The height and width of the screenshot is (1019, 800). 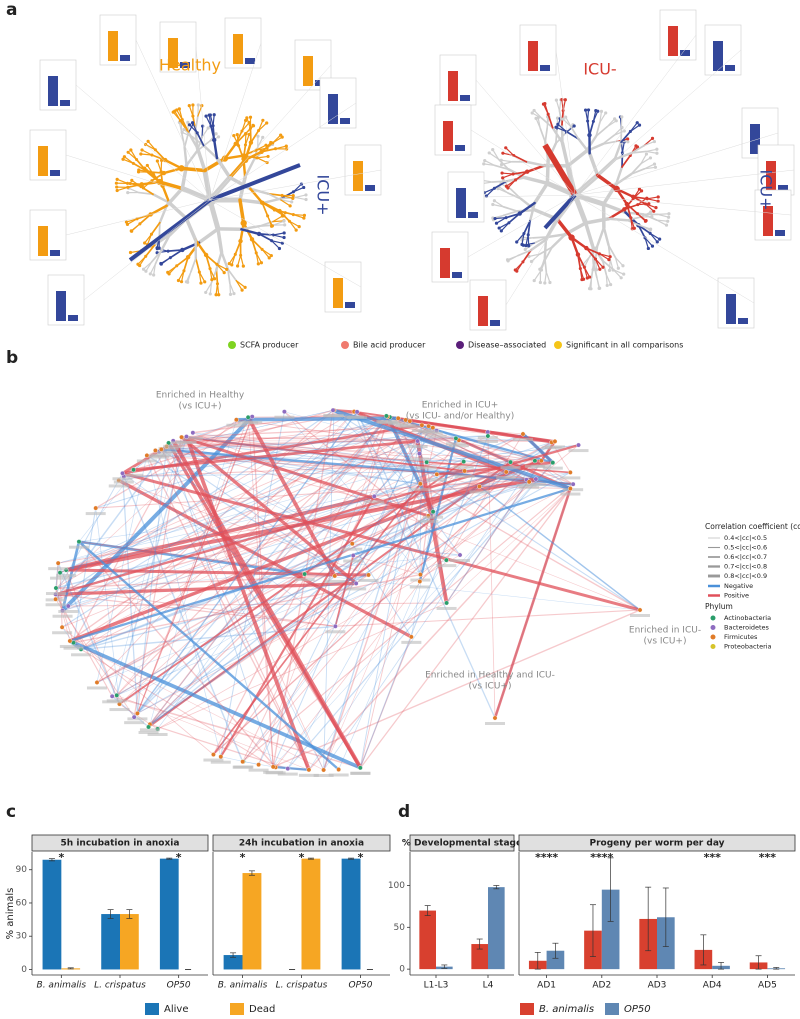 I want to click on significance: *, so click(x=302, y=857).